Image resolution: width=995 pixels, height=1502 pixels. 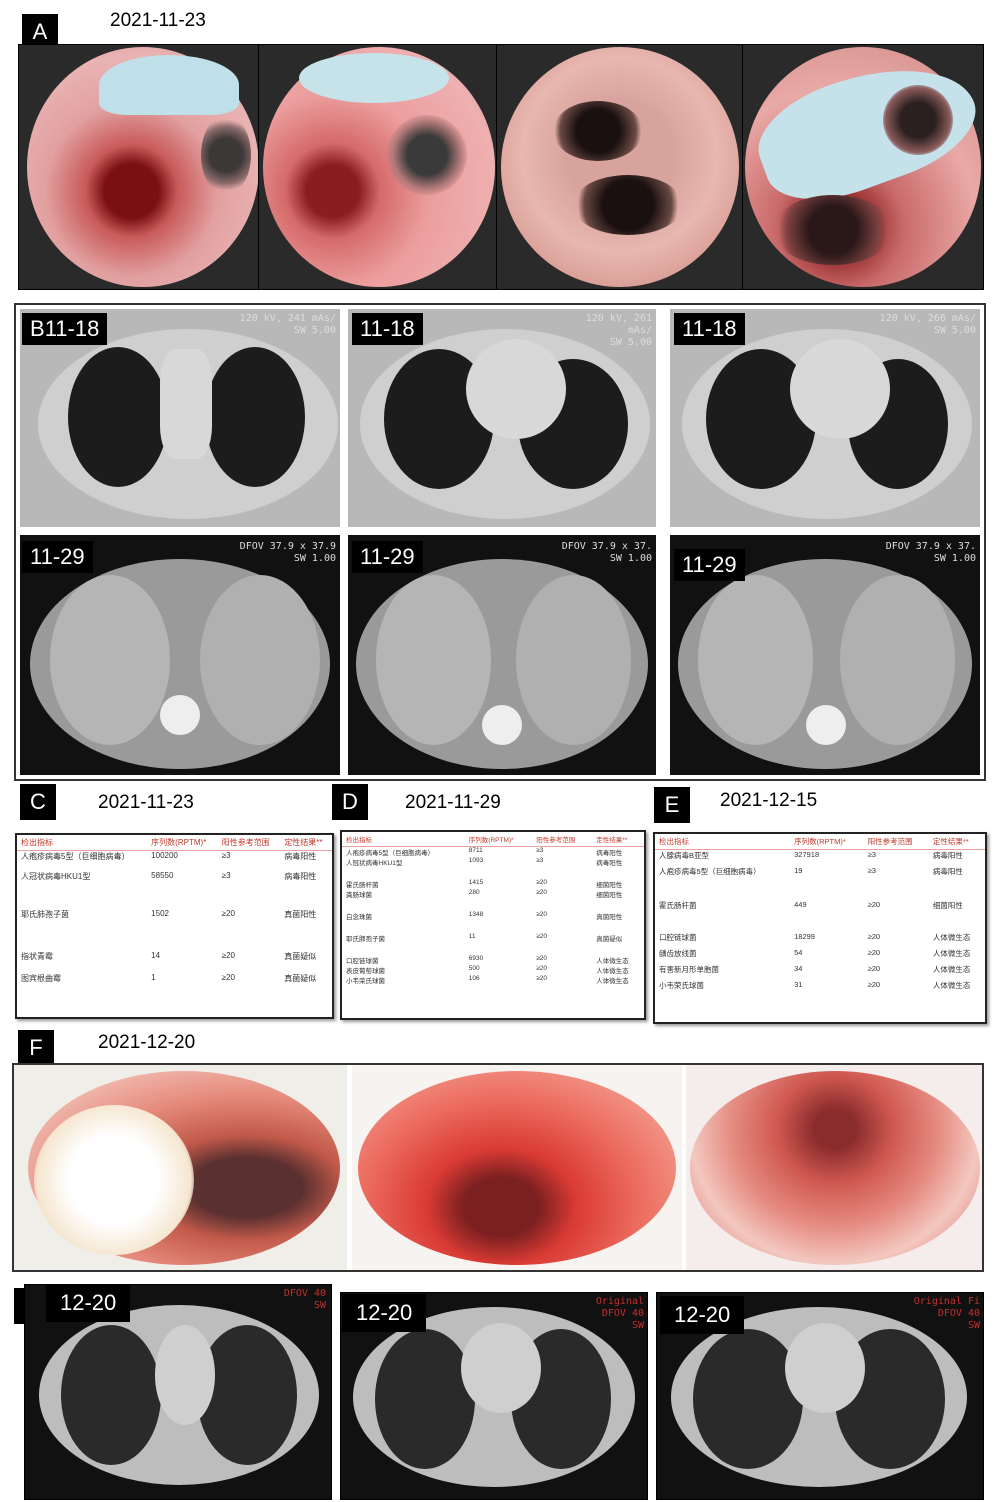 I want to click on cell: 1502, so click(x=160, y=913).